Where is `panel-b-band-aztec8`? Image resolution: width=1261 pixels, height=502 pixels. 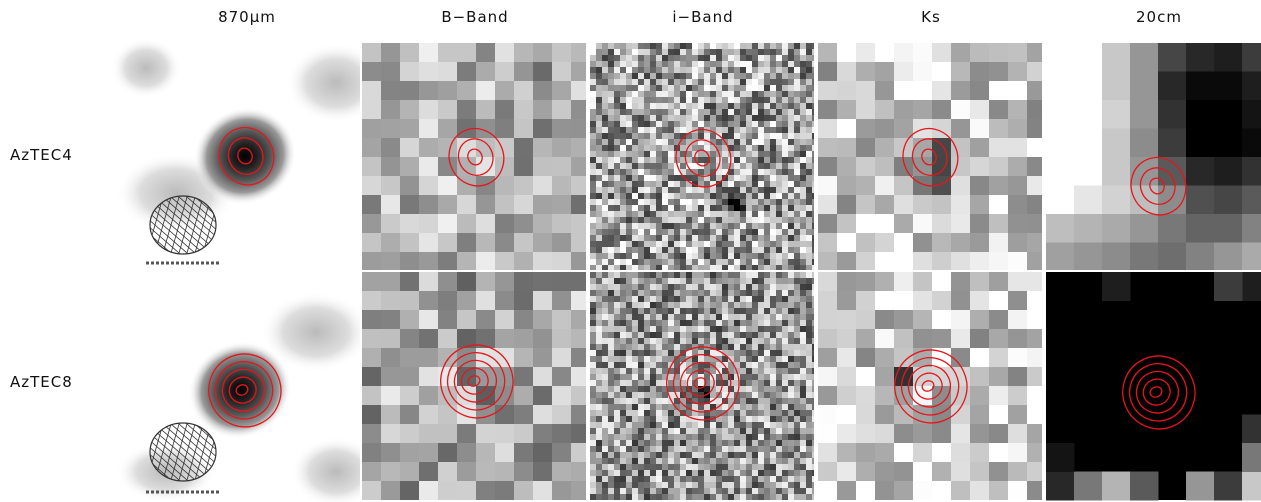 panel-b-band-aztec8 is located at coordinates (474, 386).